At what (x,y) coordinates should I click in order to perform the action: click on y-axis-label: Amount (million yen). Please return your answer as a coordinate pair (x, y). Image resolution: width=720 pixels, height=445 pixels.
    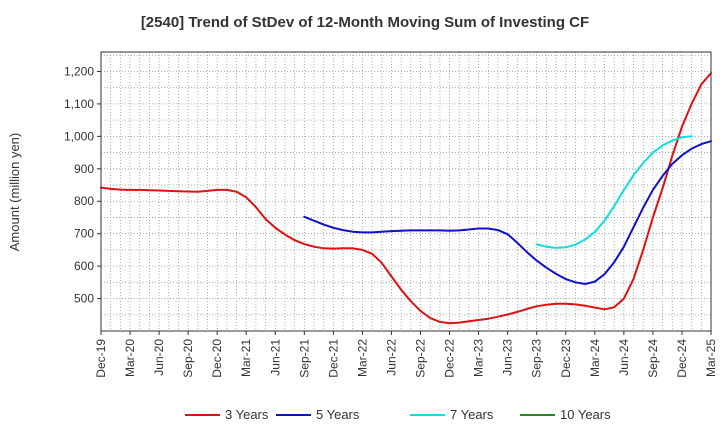
    Looking at the image, I should click on (14, 192).